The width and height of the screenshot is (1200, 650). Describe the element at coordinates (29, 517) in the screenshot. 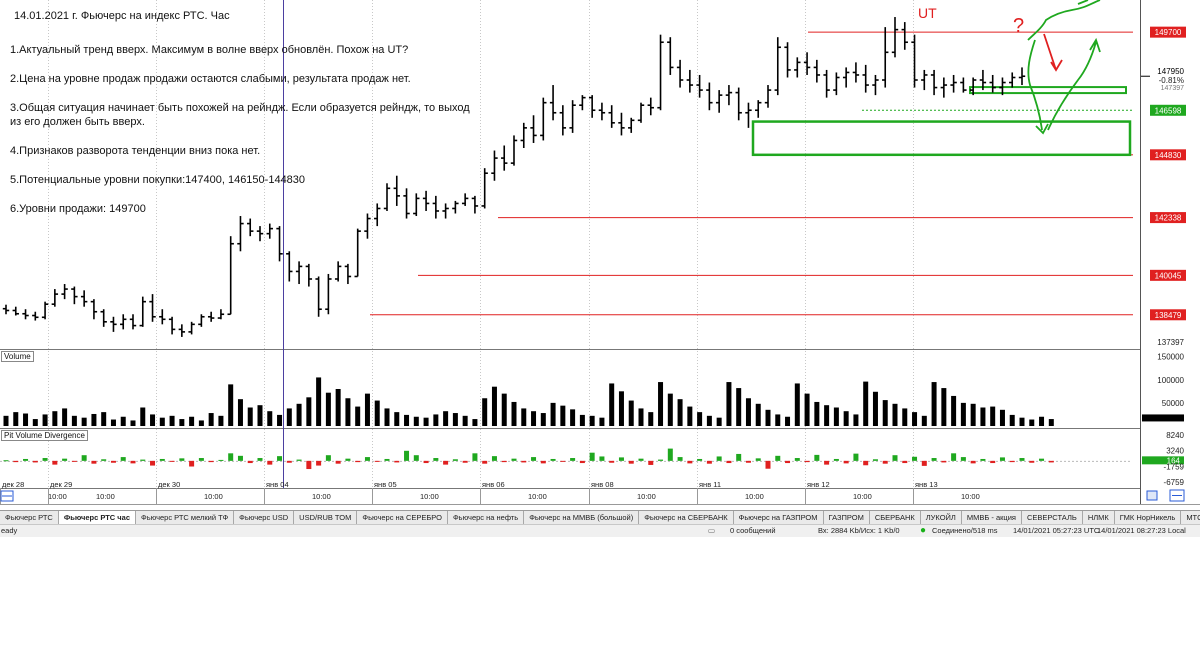

I see `chart-tab: Фьючерс РТС` at that location.